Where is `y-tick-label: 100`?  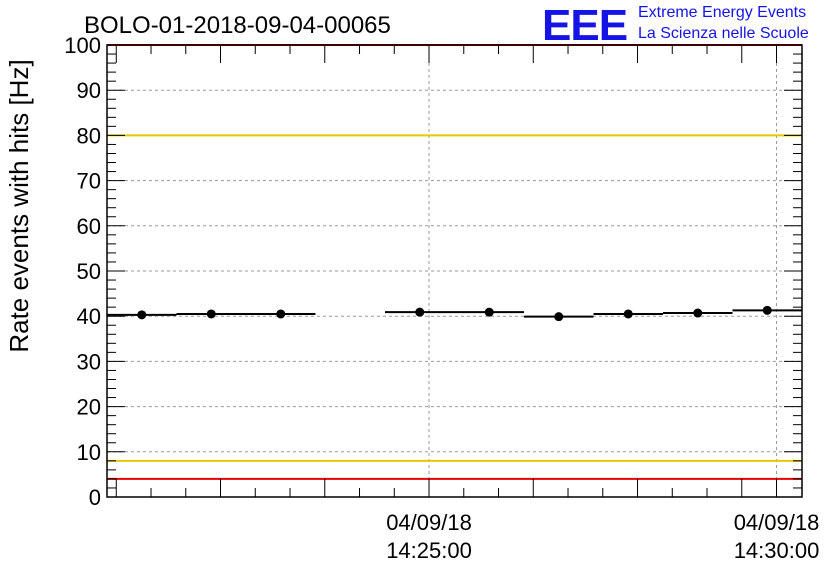
y-tick-label: 100 is located at coordinates (82, 45).